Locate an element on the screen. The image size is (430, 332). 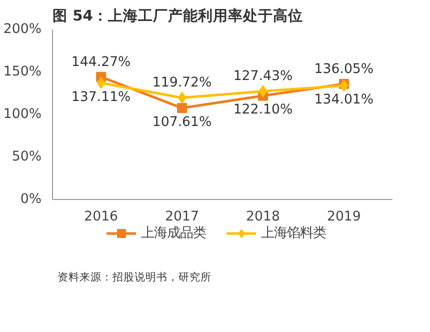
data-label: 107.61% is located at coordinates (182, 122).